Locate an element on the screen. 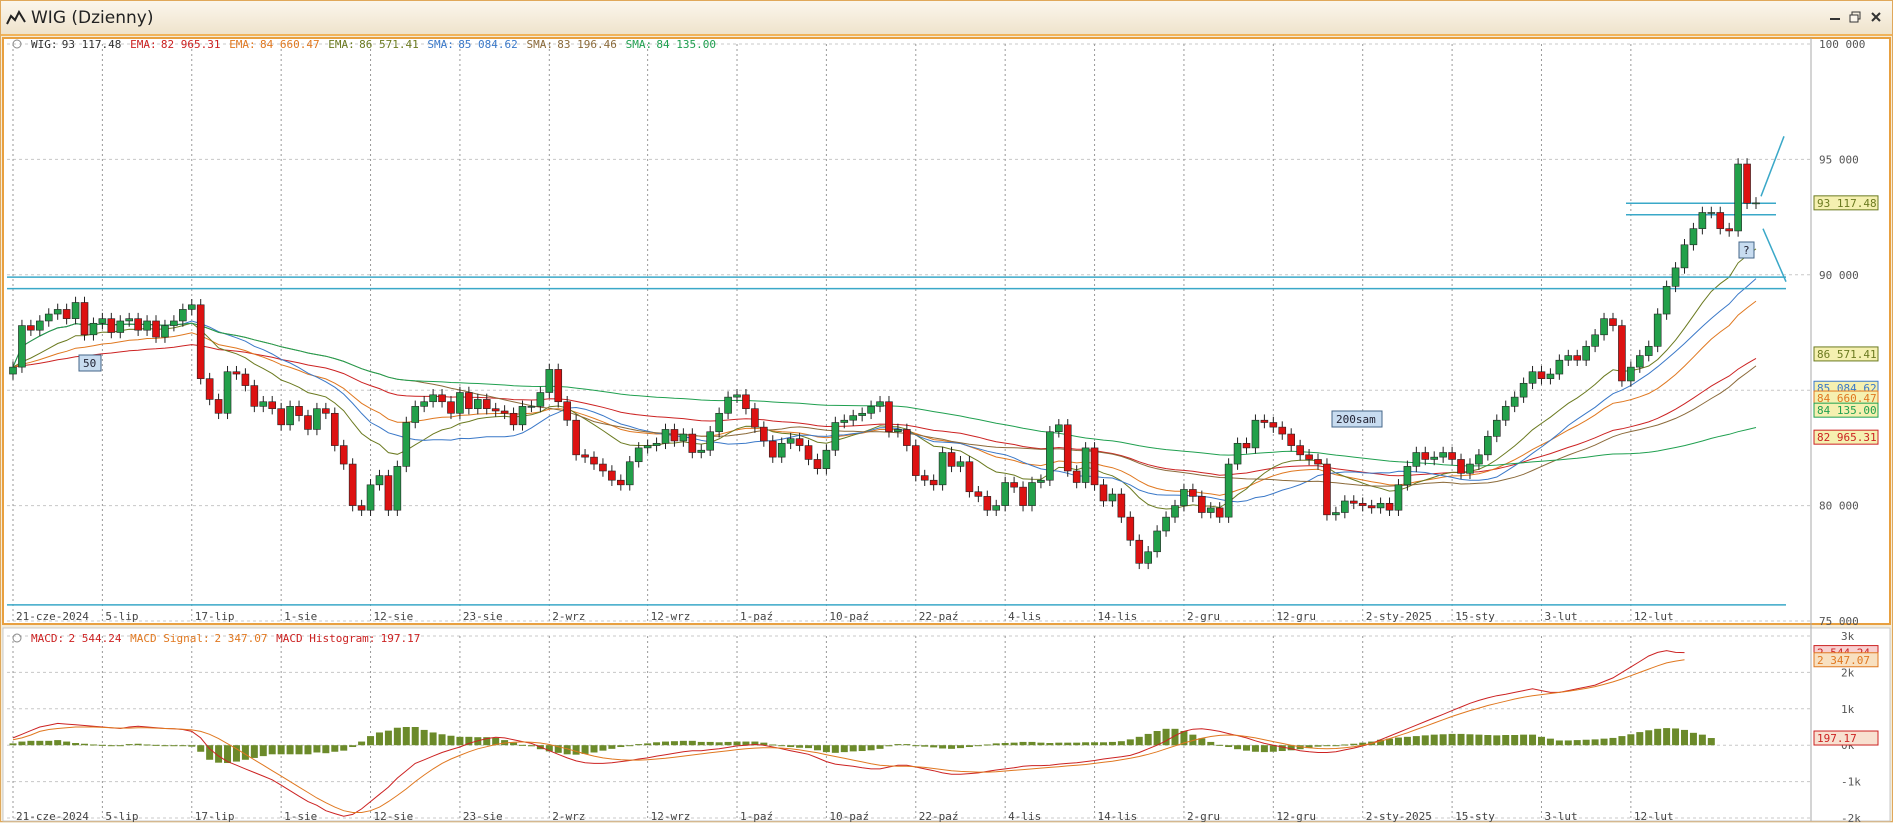  price-tick-label: 75 000 is located at coordinates (1839, 621).